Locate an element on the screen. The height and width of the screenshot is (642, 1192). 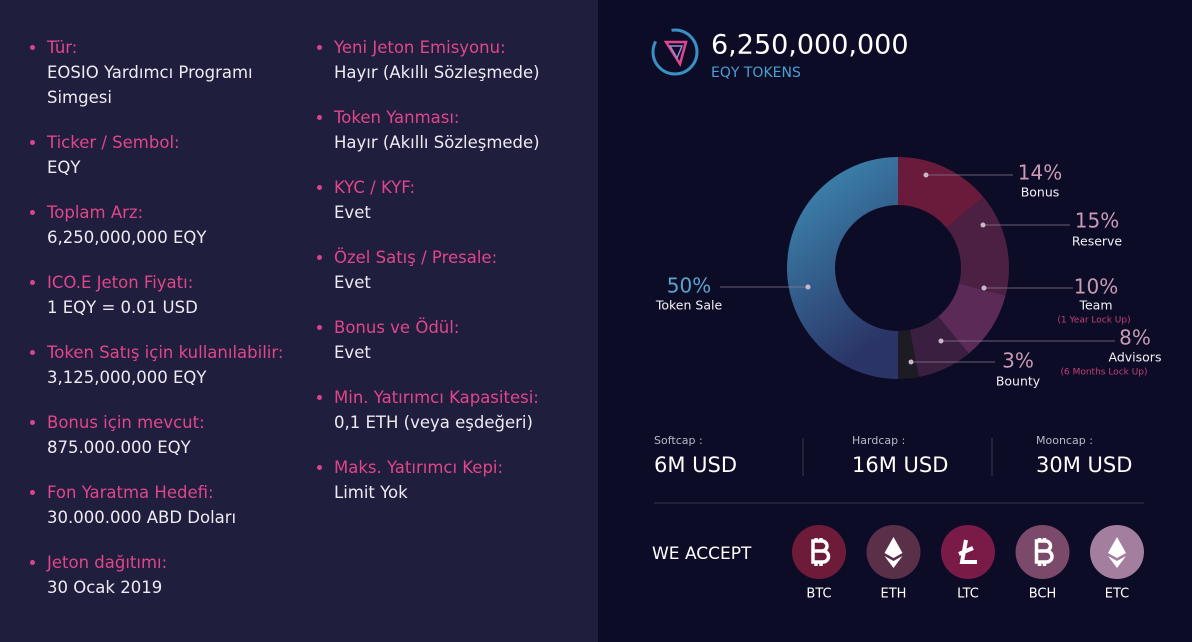
info-value: 30 Ocak 2019 is located at coordinates (105, 587).